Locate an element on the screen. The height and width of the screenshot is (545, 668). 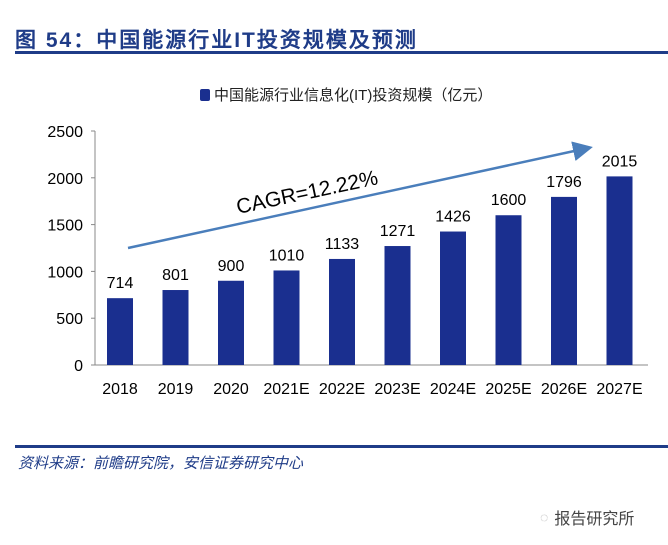
y-tick-label: 2000 is located at coordinates (65, 179).